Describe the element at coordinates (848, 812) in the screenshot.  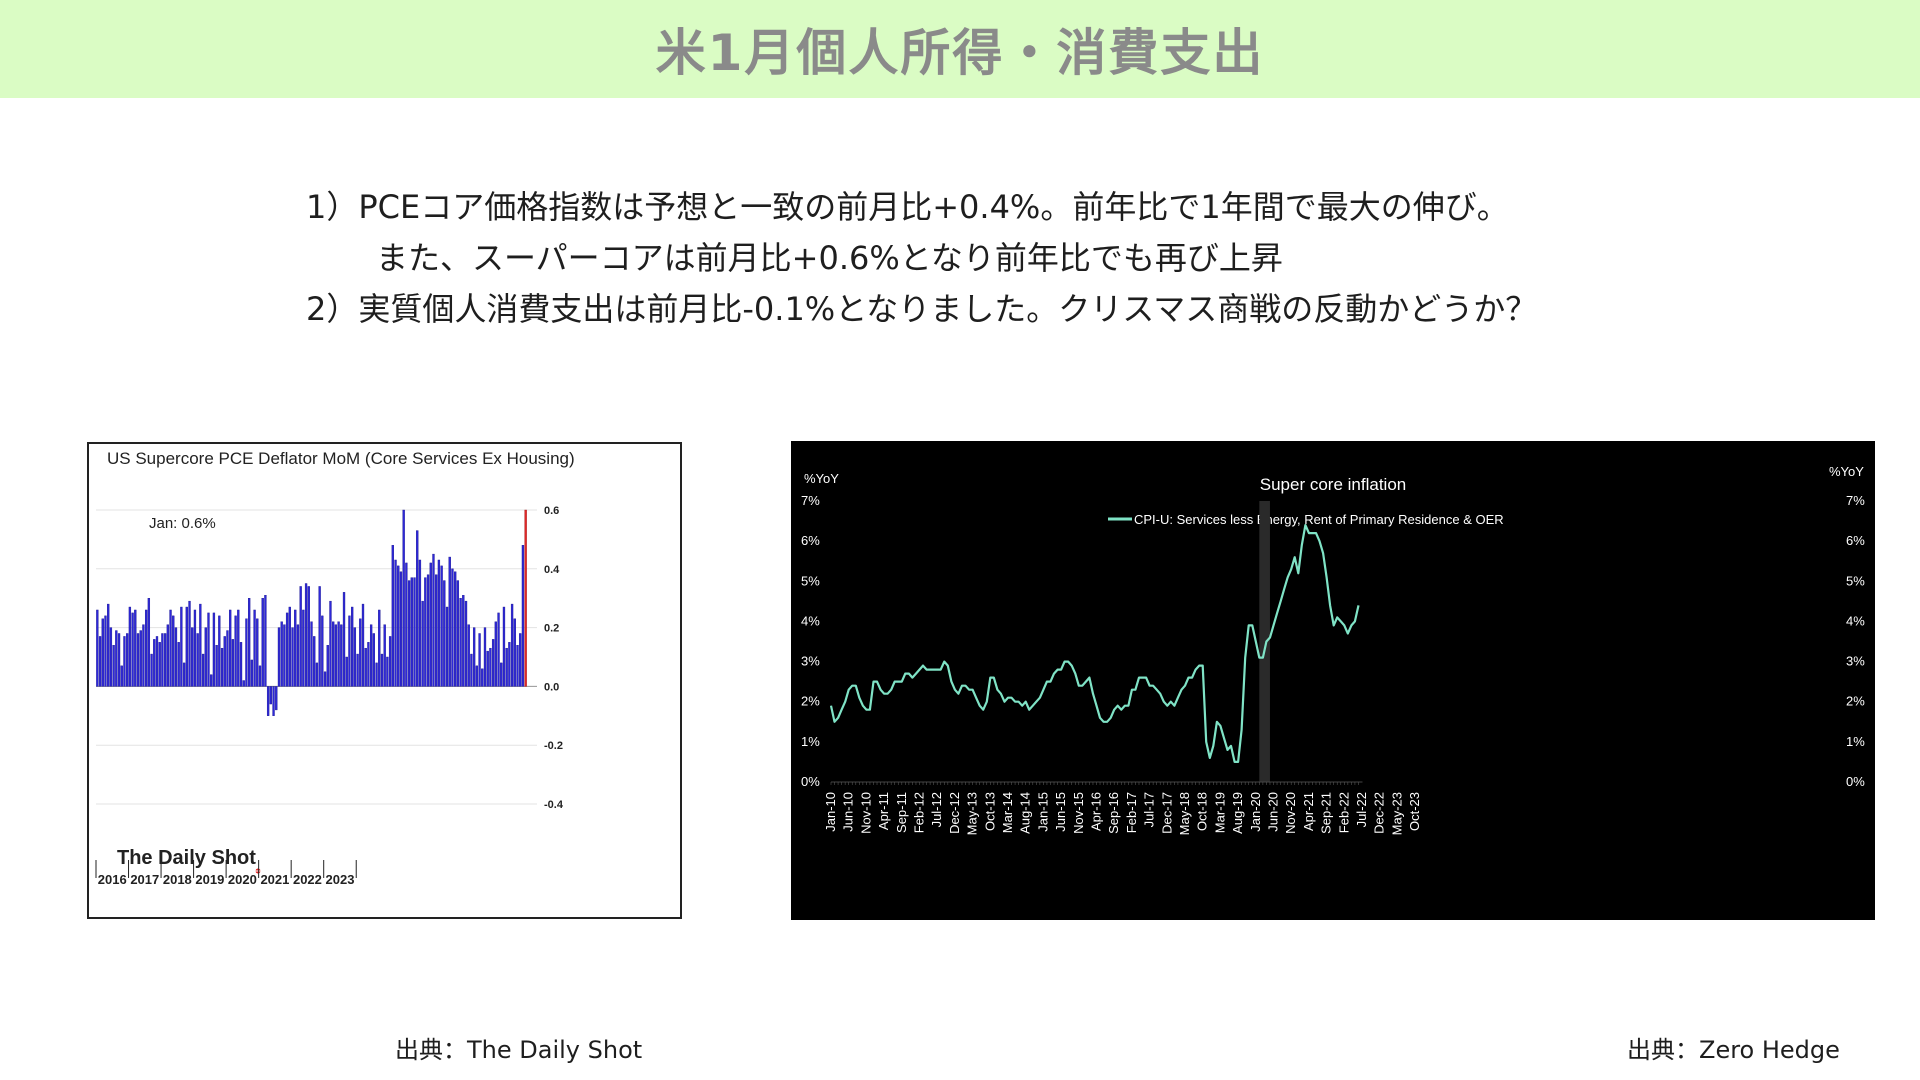
I see `x-tick-label: Jun-10` at that location.